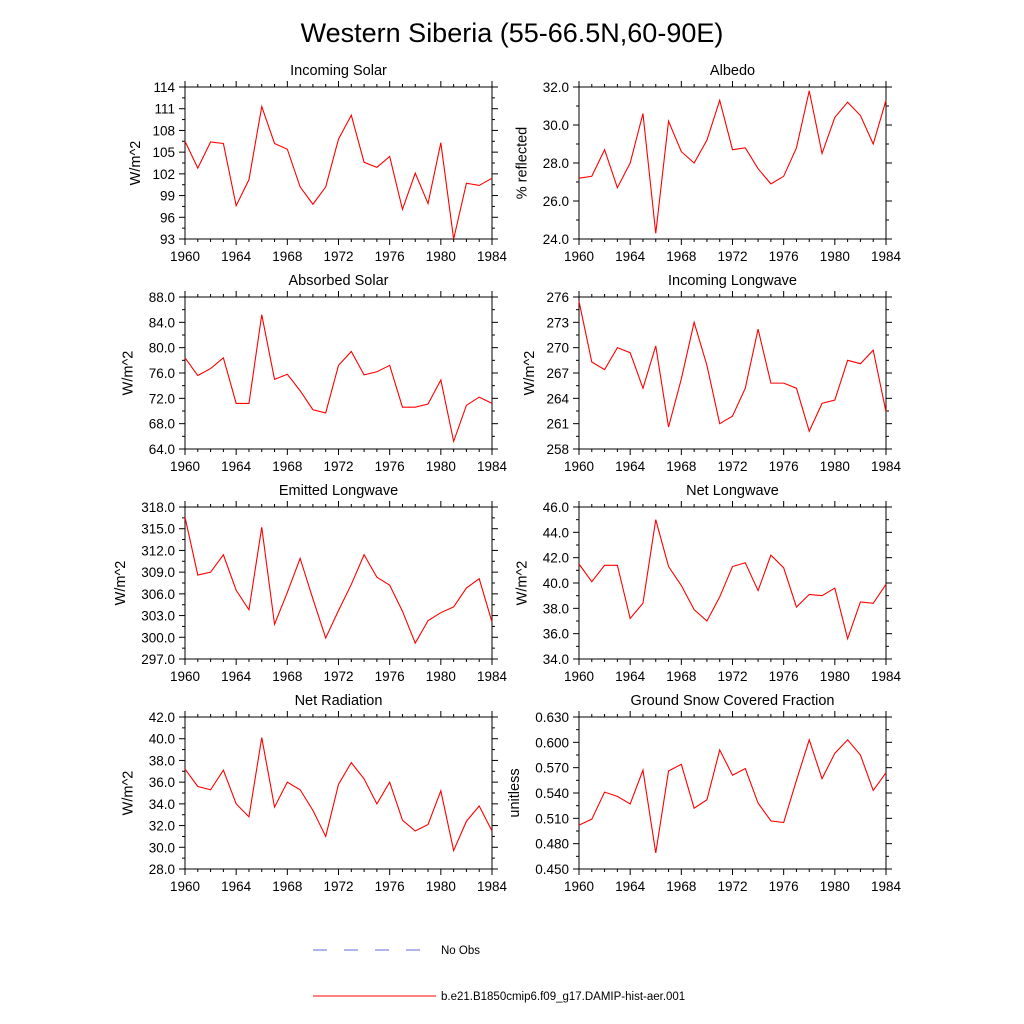 This screenshot has width=1024, height=1024. Describe the element at coordinates (552, 742) in the screenshot. I see `y-tick-label: 0.600` at that location.